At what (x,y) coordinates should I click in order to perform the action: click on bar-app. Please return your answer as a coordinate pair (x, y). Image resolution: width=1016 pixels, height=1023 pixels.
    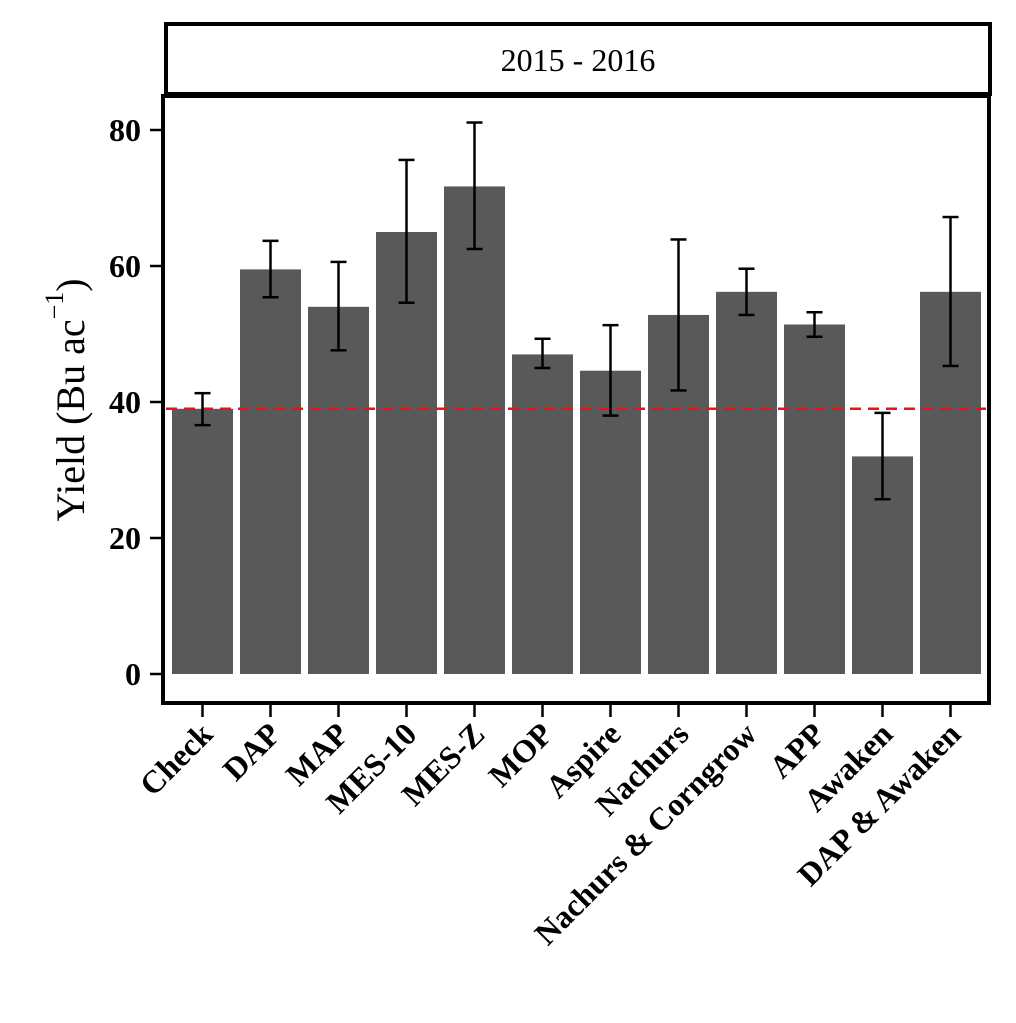
    Looking at the image, I should click on (814, 499).